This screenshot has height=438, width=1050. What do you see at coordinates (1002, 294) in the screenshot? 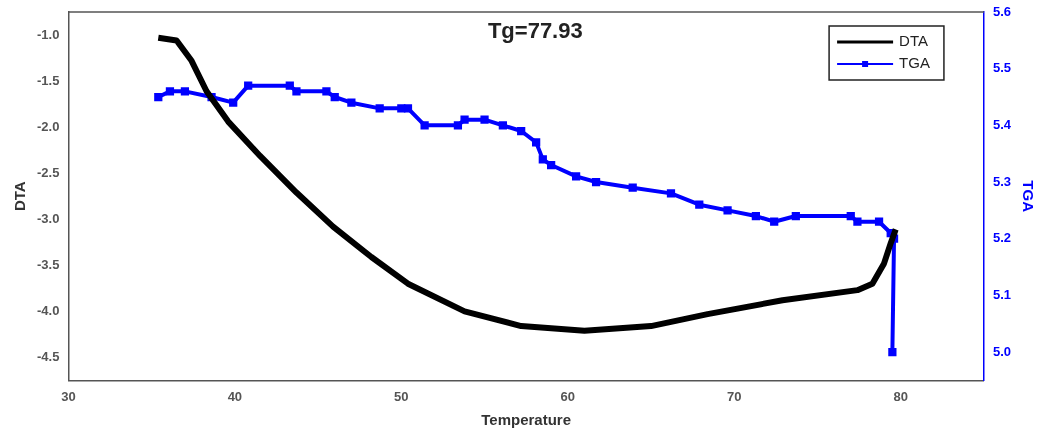
I see `y2-tick-label: 5.1` at bounding box center [1002, 294].